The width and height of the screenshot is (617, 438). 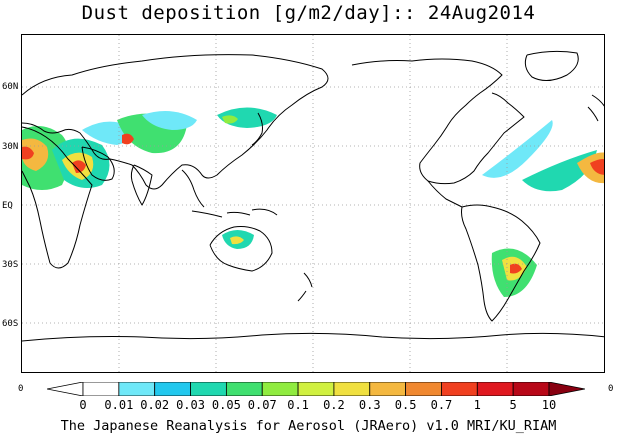 What do you see at coordinates (155, 405) in the screenshot?
I see `colorbar-tick-label: 0.02` at bounding box center [155, 405].